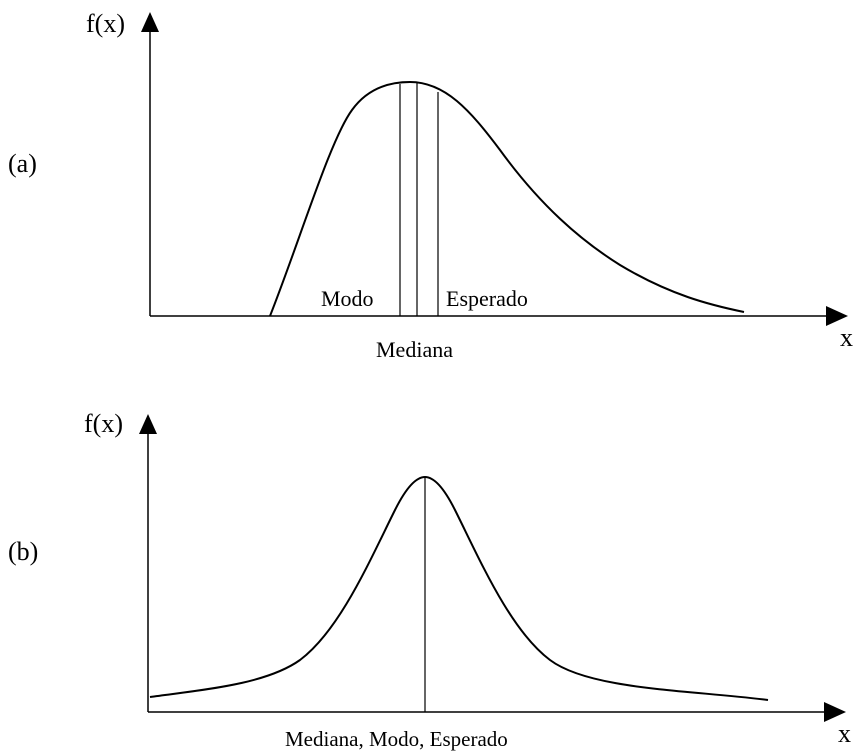 Image resolution: width=858 pixels, height=751 pixels. I want to click on panel-a-modo-label: Modo, so click(347, 298).